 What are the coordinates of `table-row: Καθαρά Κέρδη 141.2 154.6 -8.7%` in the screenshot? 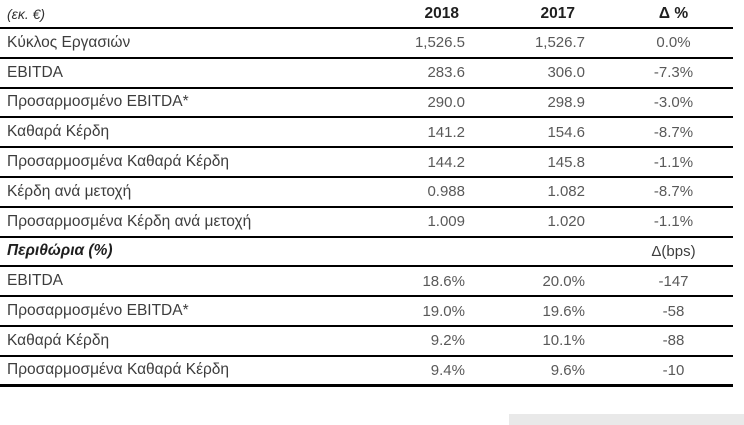 It's located at (366, 133).